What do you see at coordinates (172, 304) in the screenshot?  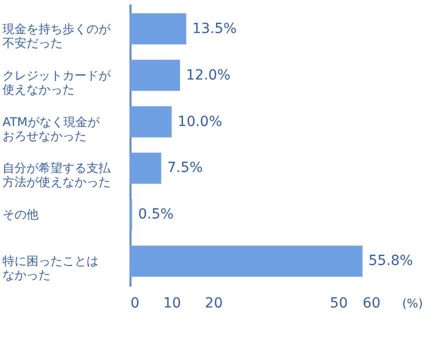 I see `x-tick-label: 10` at bounding box center [172, 304].